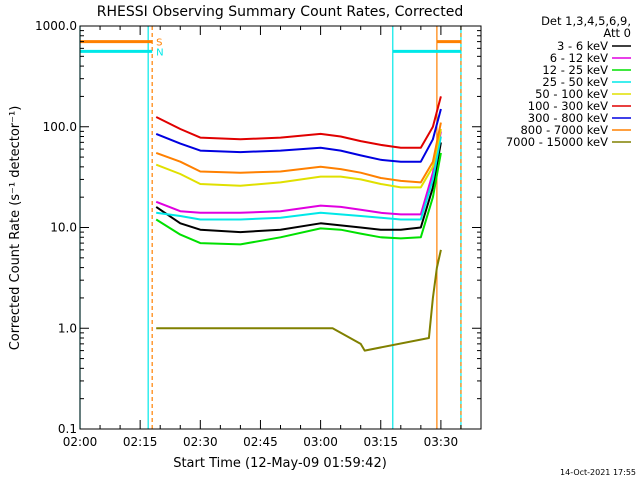 This screenshot has height=480, width=640. I want to click on legend-label-3-6-kev: 3 - 6 keV, so click(582, 46).